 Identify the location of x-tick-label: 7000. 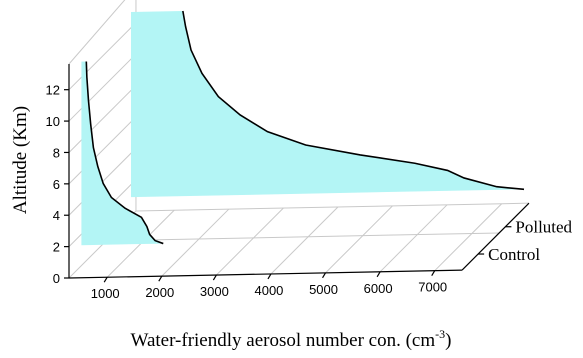
(432, 287).